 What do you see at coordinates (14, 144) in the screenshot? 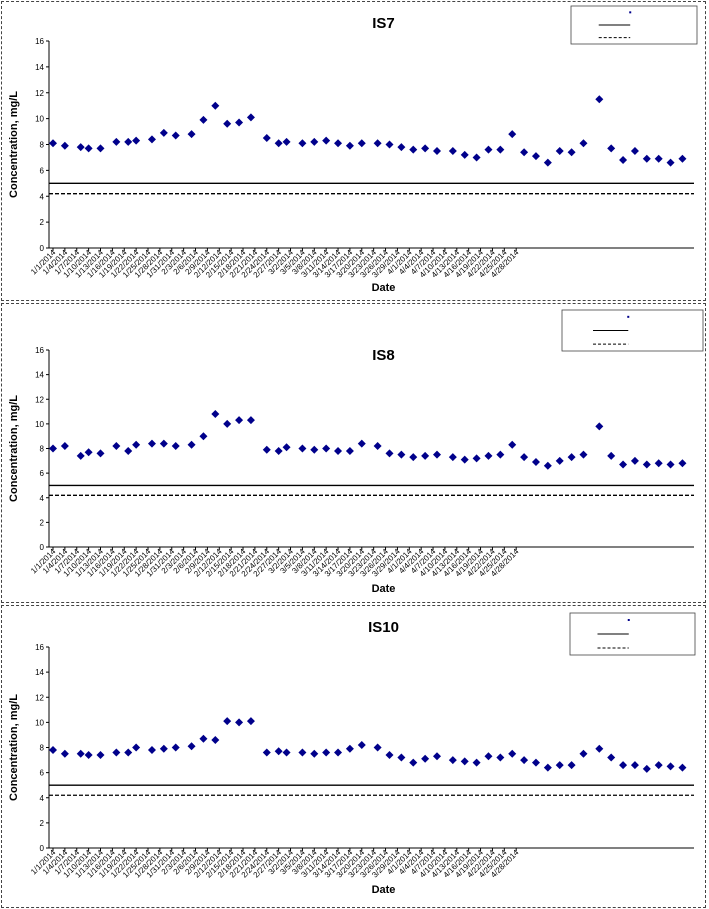
I see `y-axis-title: Concentration, mg/L` at bounding box center [14, 144].